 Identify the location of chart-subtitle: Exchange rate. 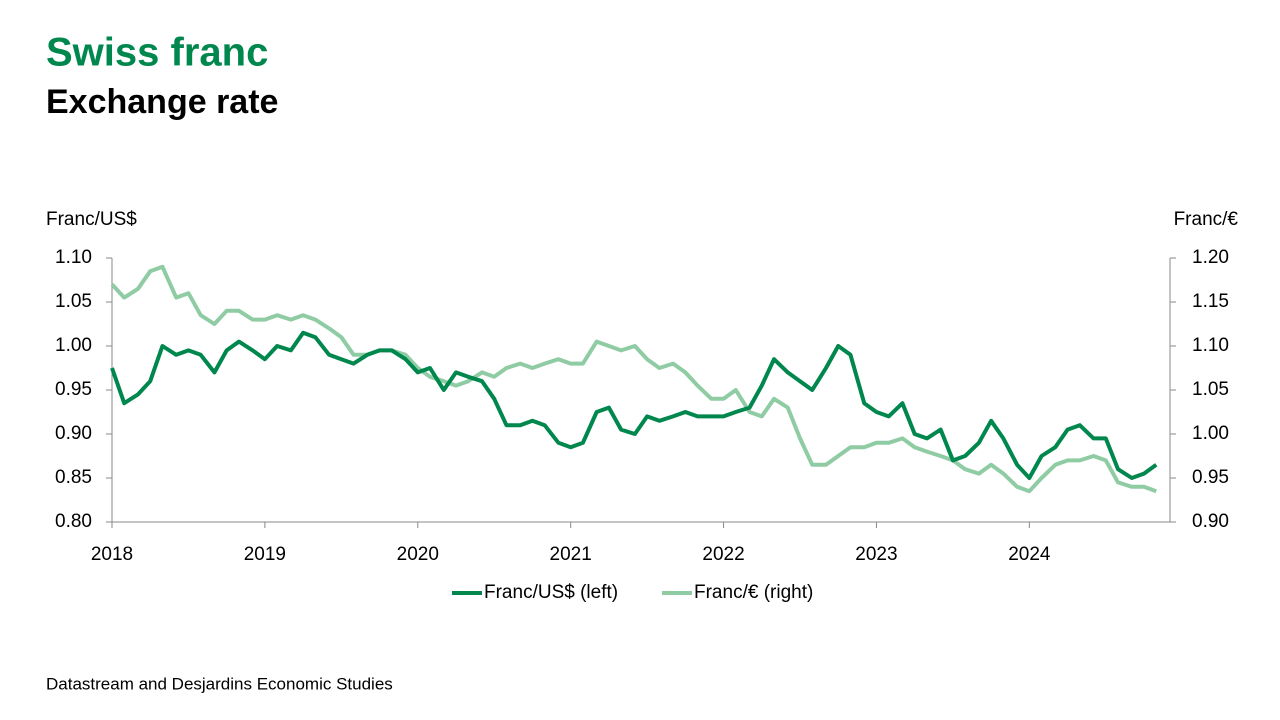
(162, 102).